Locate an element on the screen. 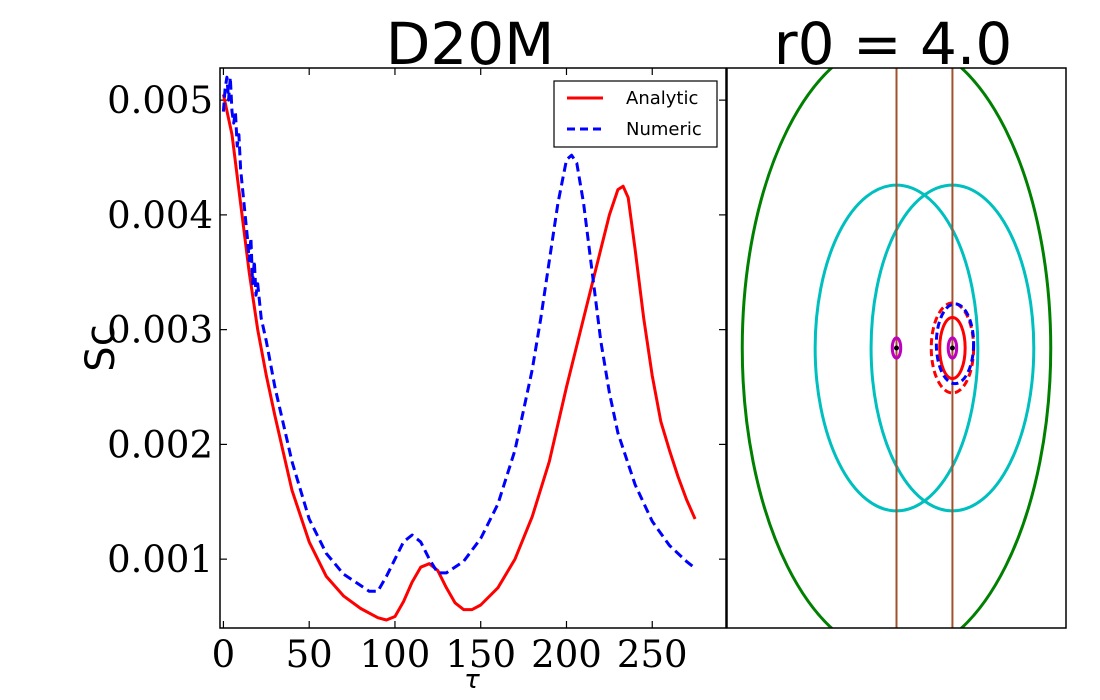 Image resolution: width=1100 pixels, height=700 pixels. x-tick-label: 200 is located at coordinates (566, 654).